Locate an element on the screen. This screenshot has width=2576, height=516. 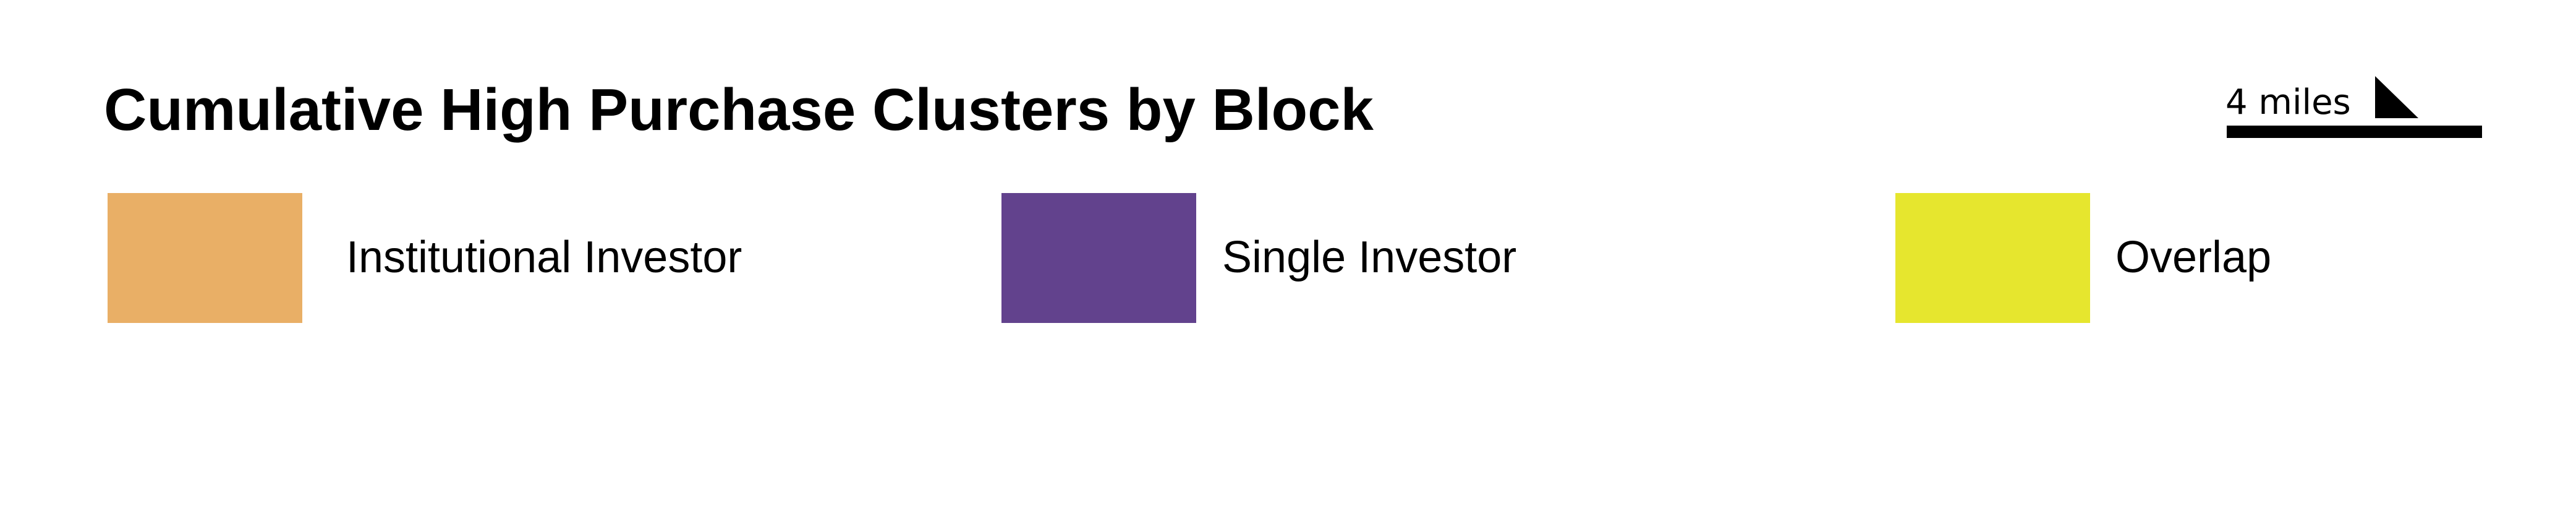
legend-label-single-investor: Single Investor is located at coordinates (1369, 257).